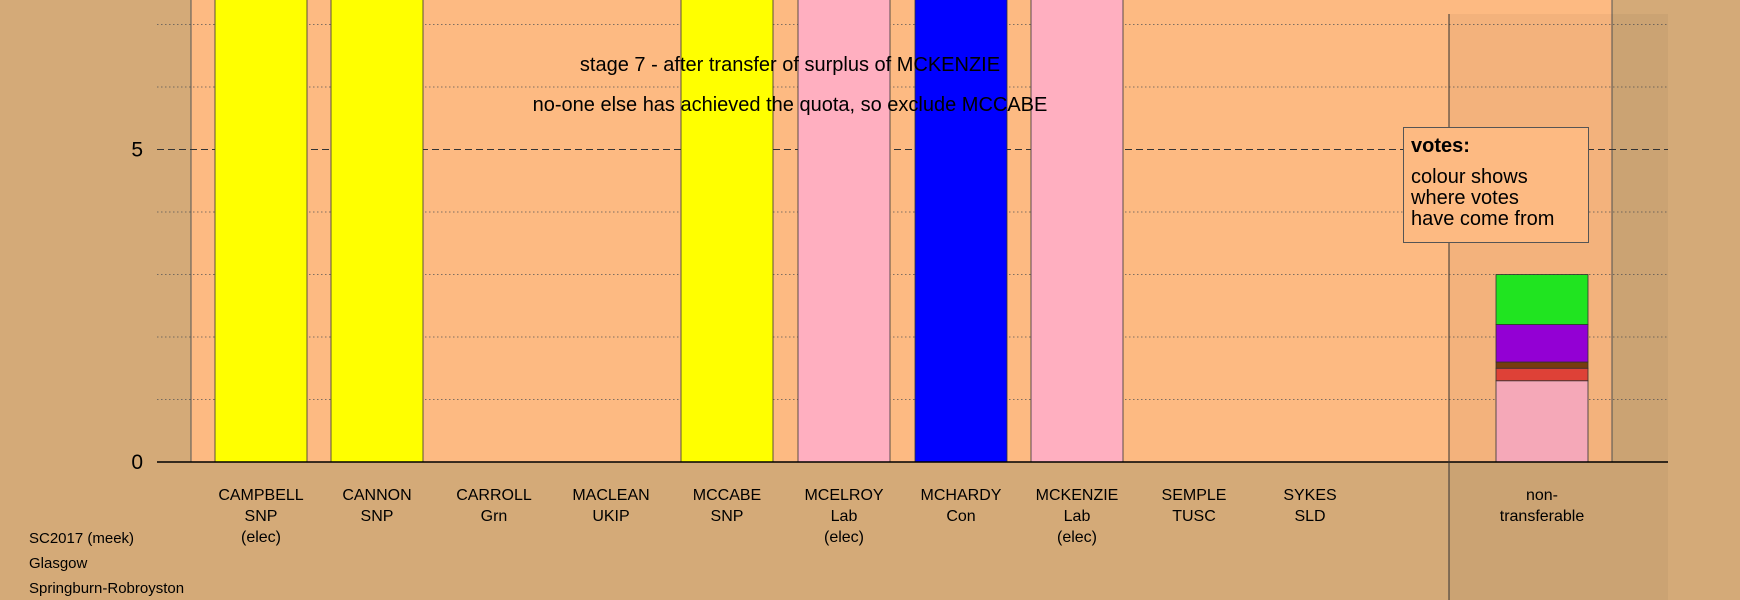 The height and width of the screenshot is (600, 1740). I want to click on category-label: UKIP, so click(610, 516).